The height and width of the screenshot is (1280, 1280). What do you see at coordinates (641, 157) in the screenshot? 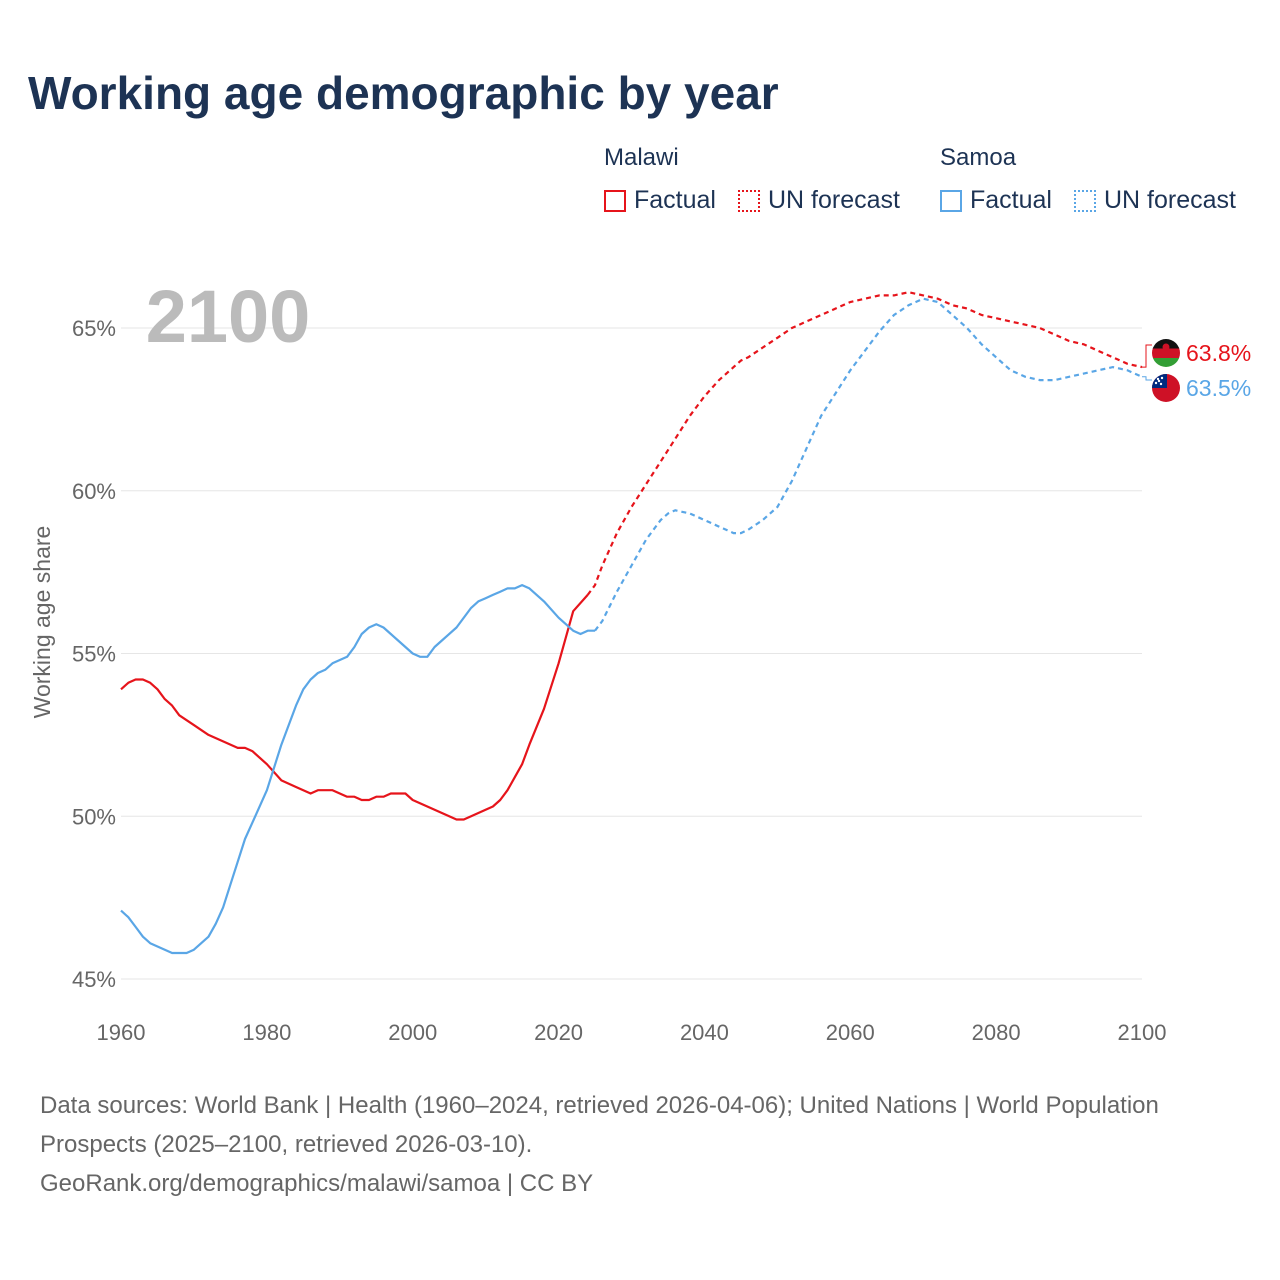
I see `legend-group-malawi: Malawi` at bounding box center [641, 157].